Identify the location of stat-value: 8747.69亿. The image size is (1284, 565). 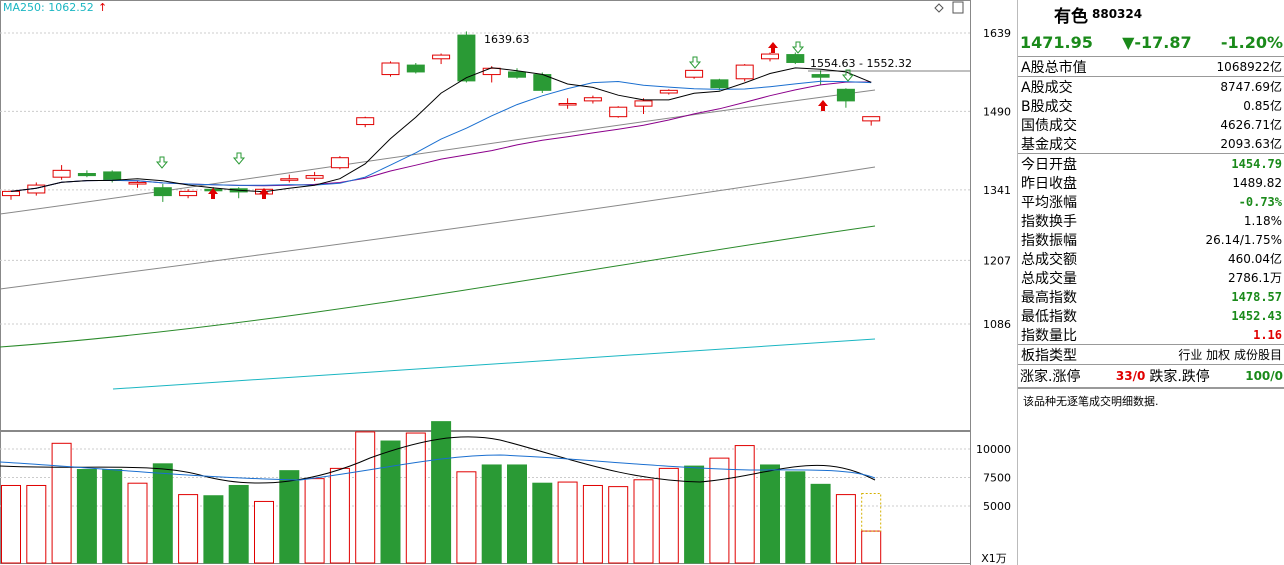
(1251, 87).